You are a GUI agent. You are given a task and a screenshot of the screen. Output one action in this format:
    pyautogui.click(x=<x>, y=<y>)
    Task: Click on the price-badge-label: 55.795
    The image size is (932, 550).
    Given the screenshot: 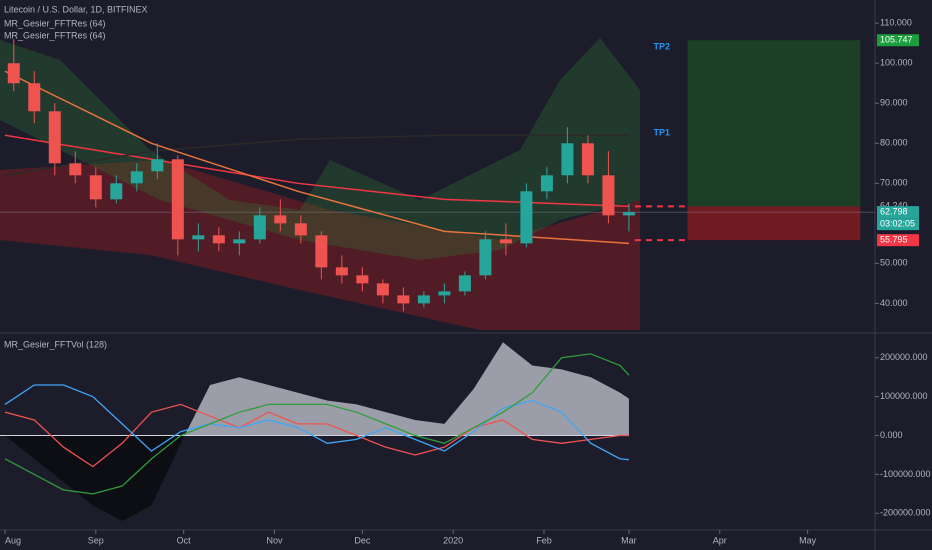 What is the action you would take?
    pyautogui.click(x=894, y=240)
    